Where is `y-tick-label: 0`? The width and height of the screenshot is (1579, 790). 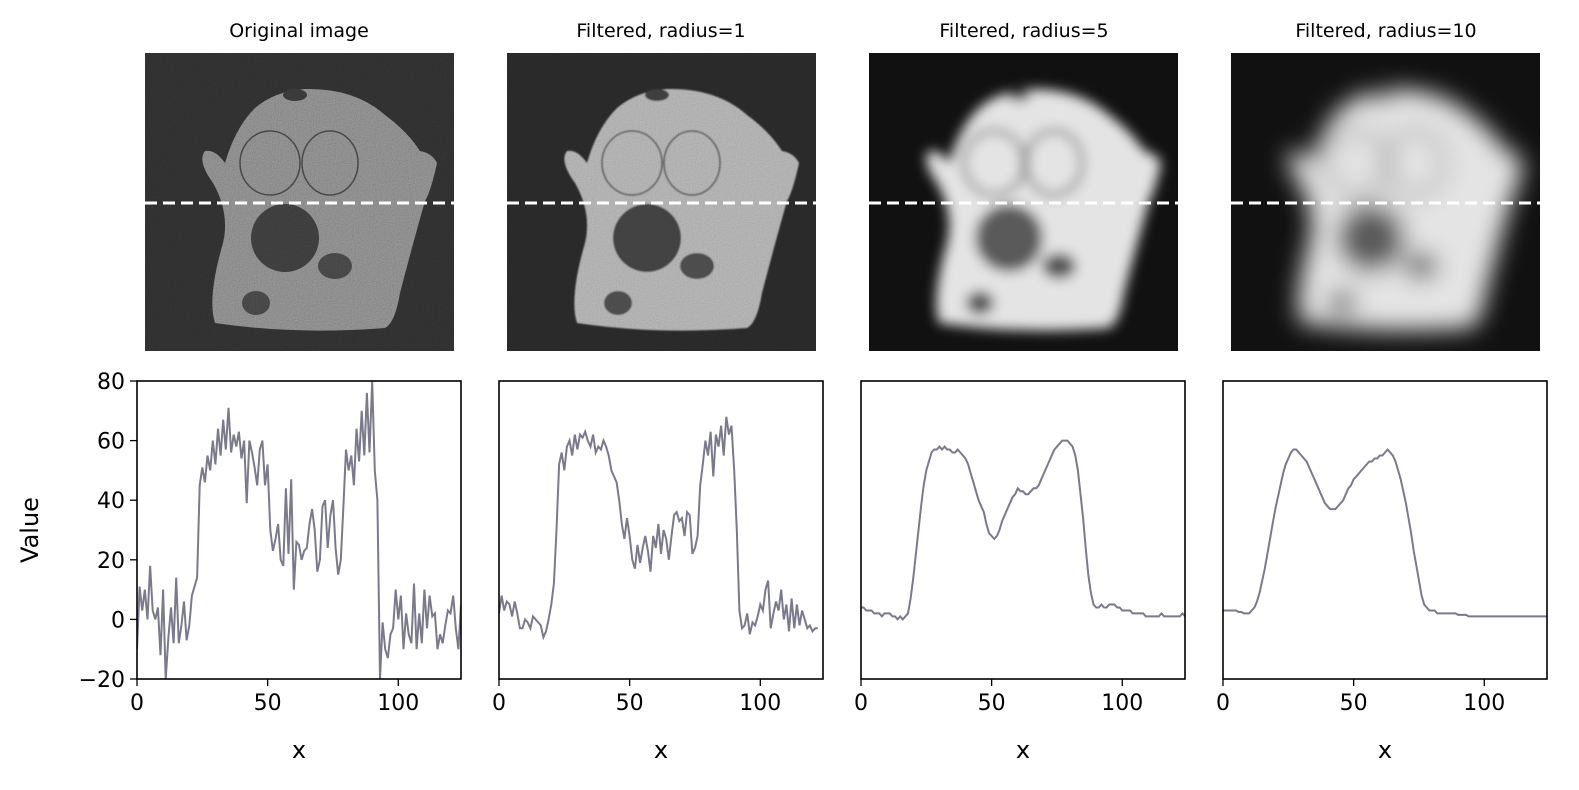 y-tick-label: 0 is located at coordinates (118, 620).